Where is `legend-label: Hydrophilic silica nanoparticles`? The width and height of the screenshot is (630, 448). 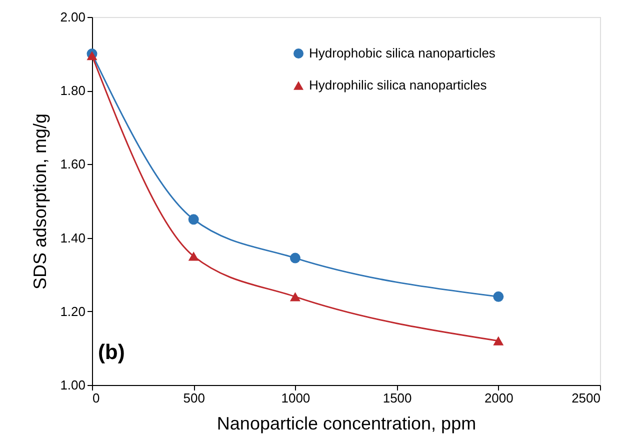 legend-label: Hydrophilic silica nanoparticles is located at coordinates (398, 85).